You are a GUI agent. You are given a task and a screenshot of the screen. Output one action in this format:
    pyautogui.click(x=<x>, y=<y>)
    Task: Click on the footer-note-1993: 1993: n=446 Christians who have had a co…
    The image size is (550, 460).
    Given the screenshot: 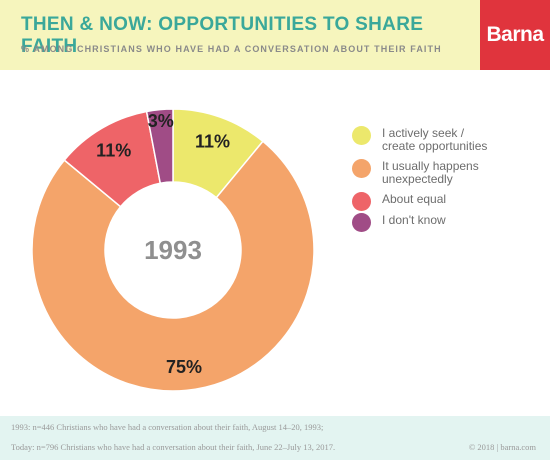 What is the action you would take?
    pyautogui.click(x=167, y=427)
    